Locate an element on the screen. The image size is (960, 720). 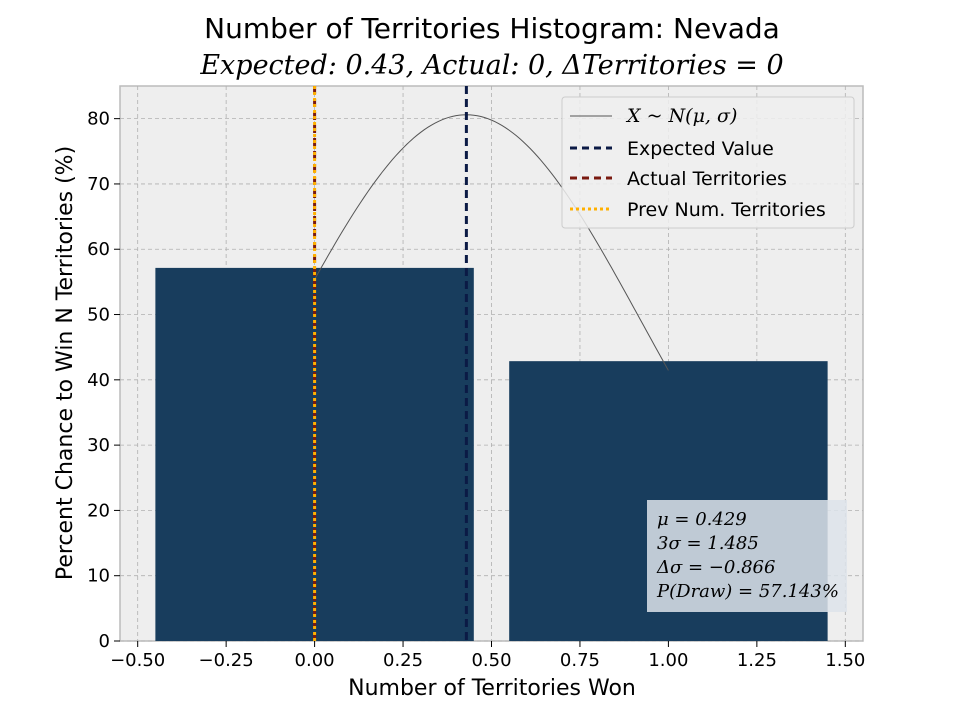
y-tick-label: 80 is located at coordinates (98, 119).